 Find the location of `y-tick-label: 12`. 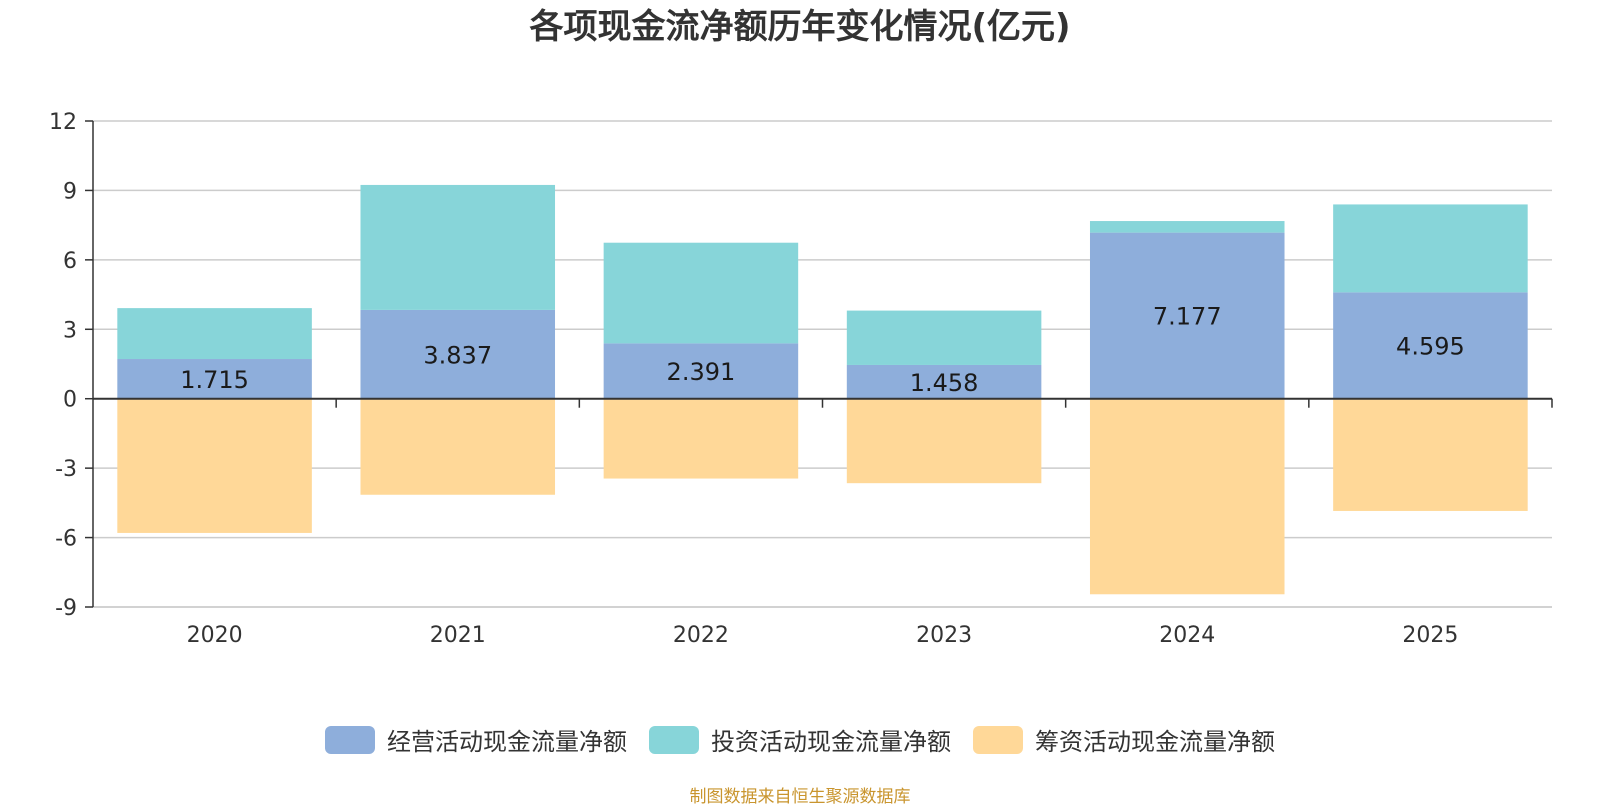

y-tick-label: 12 is located at coordinates (63, 122).